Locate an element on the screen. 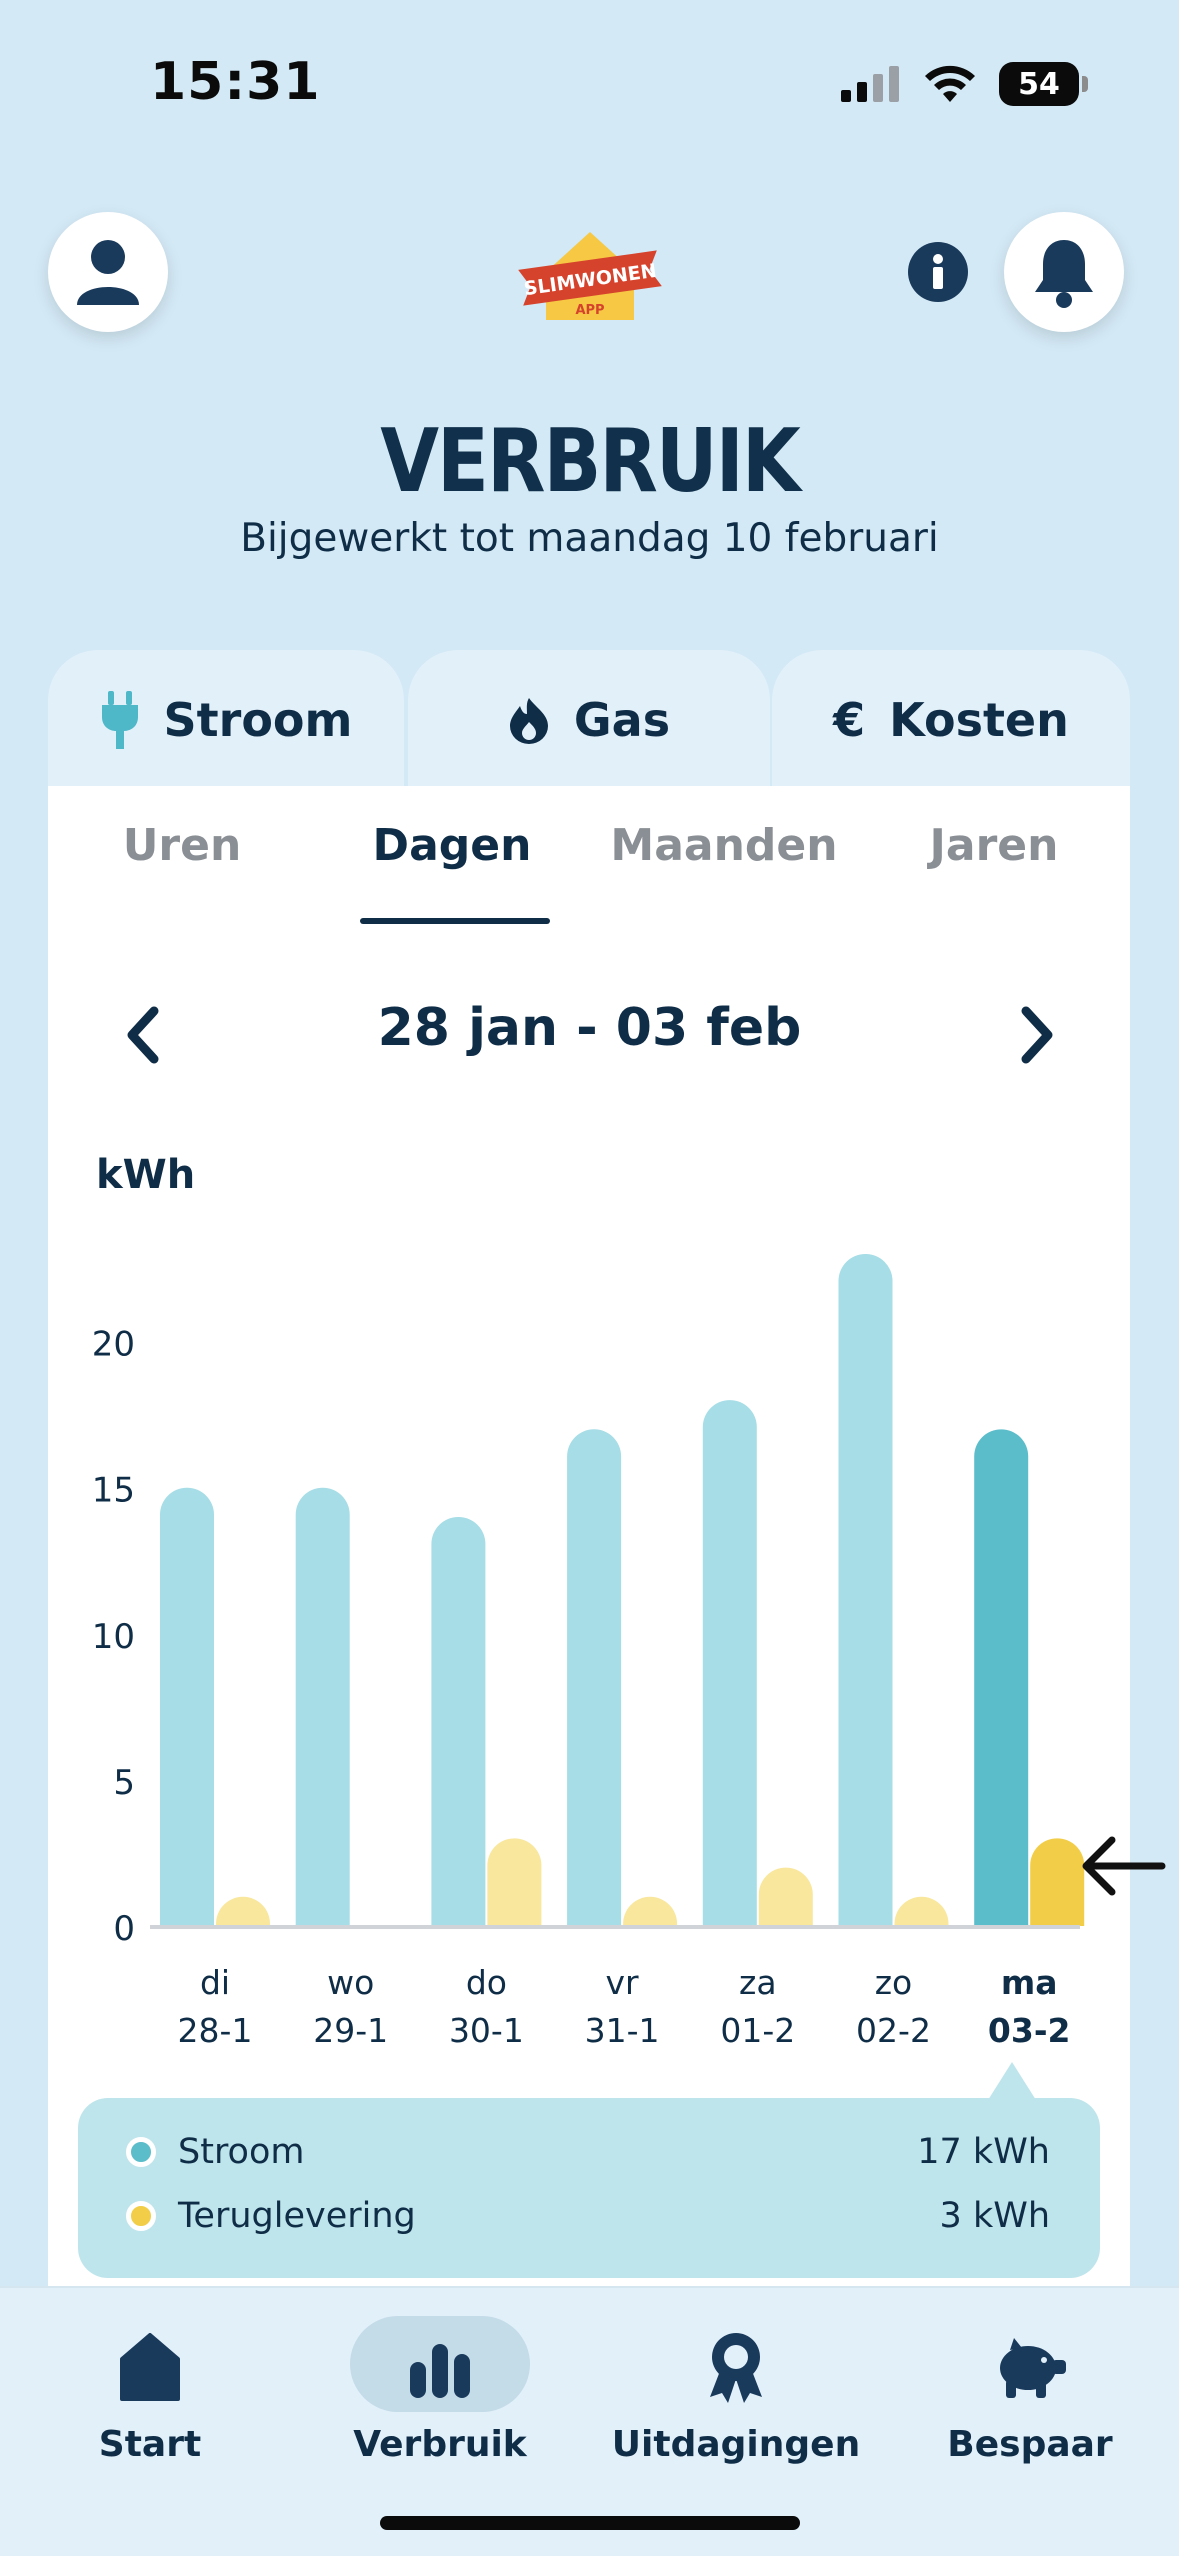  flame-icon is located at coordinates (528, 721).